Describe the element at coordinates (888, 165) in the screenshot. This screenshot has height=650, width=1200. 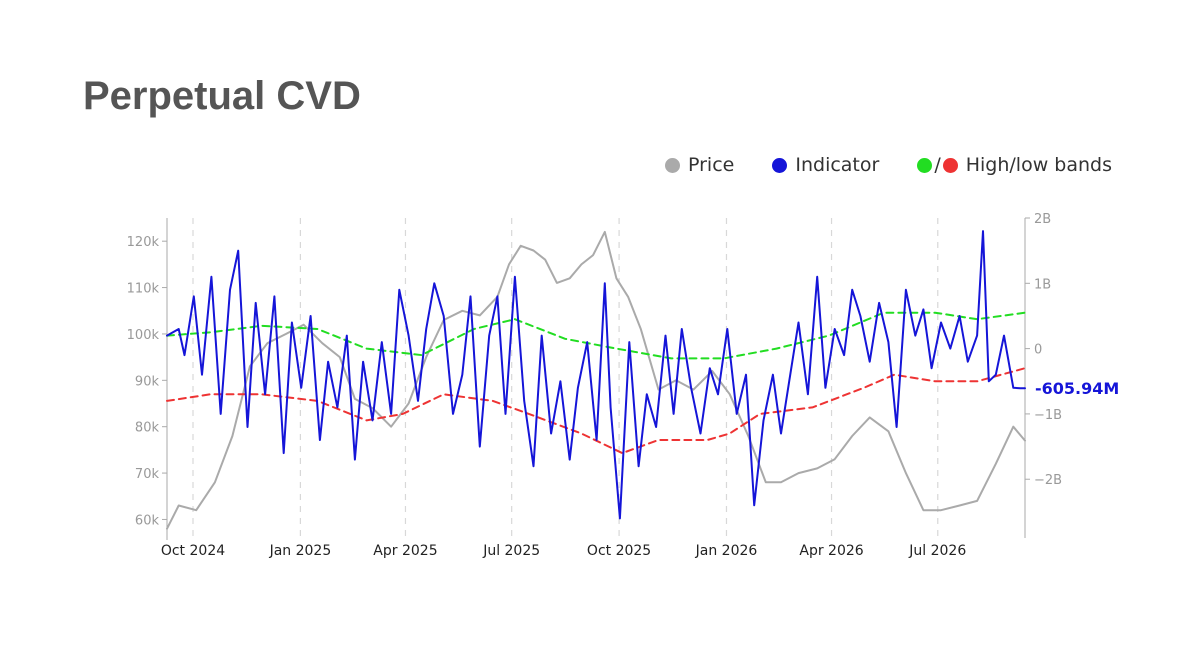
I see `legend: Price Indicator / High/low bands` at that location.